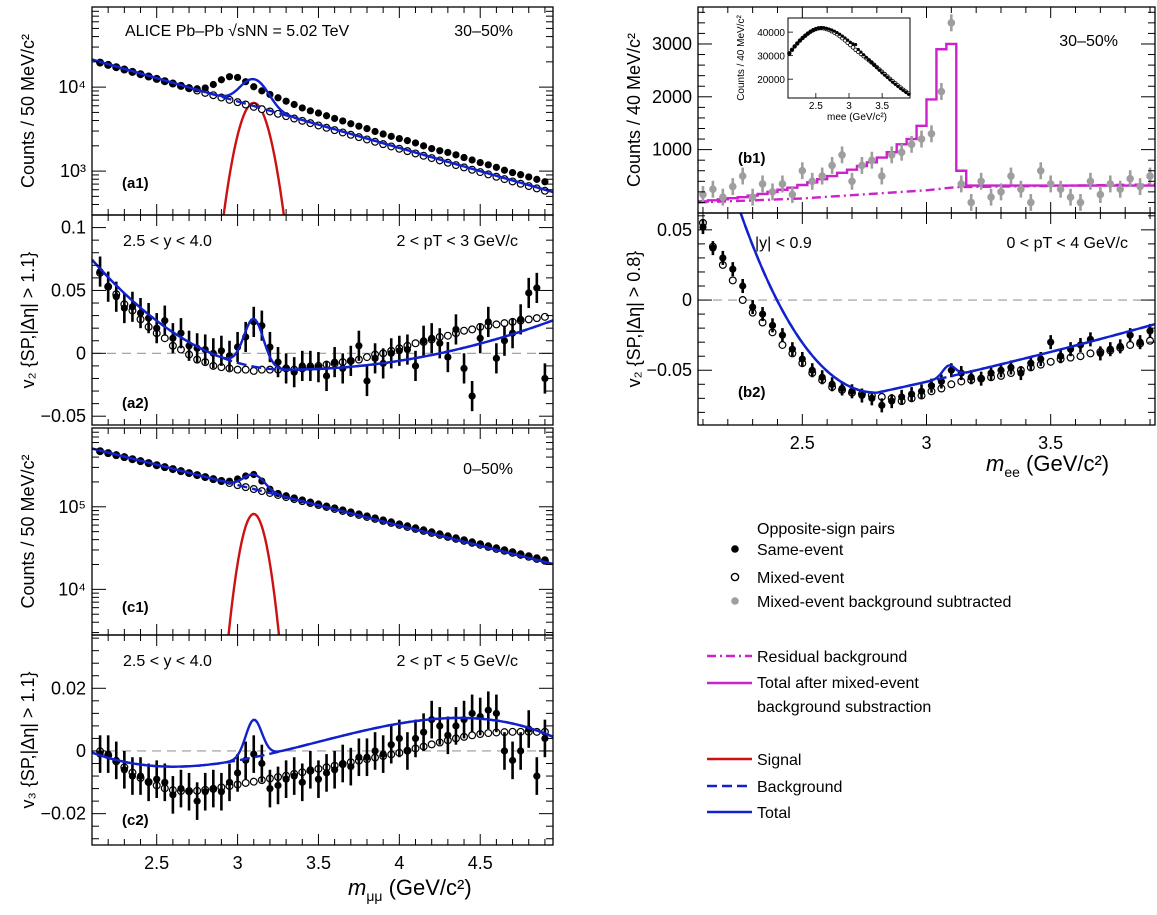 This screenshot has height=915, width=1157. Describe the element at coordinates (634, 319) in the screenshot. I see `y-axis-title: v₂ {SP,|Δη| > 0.8}` at that location.